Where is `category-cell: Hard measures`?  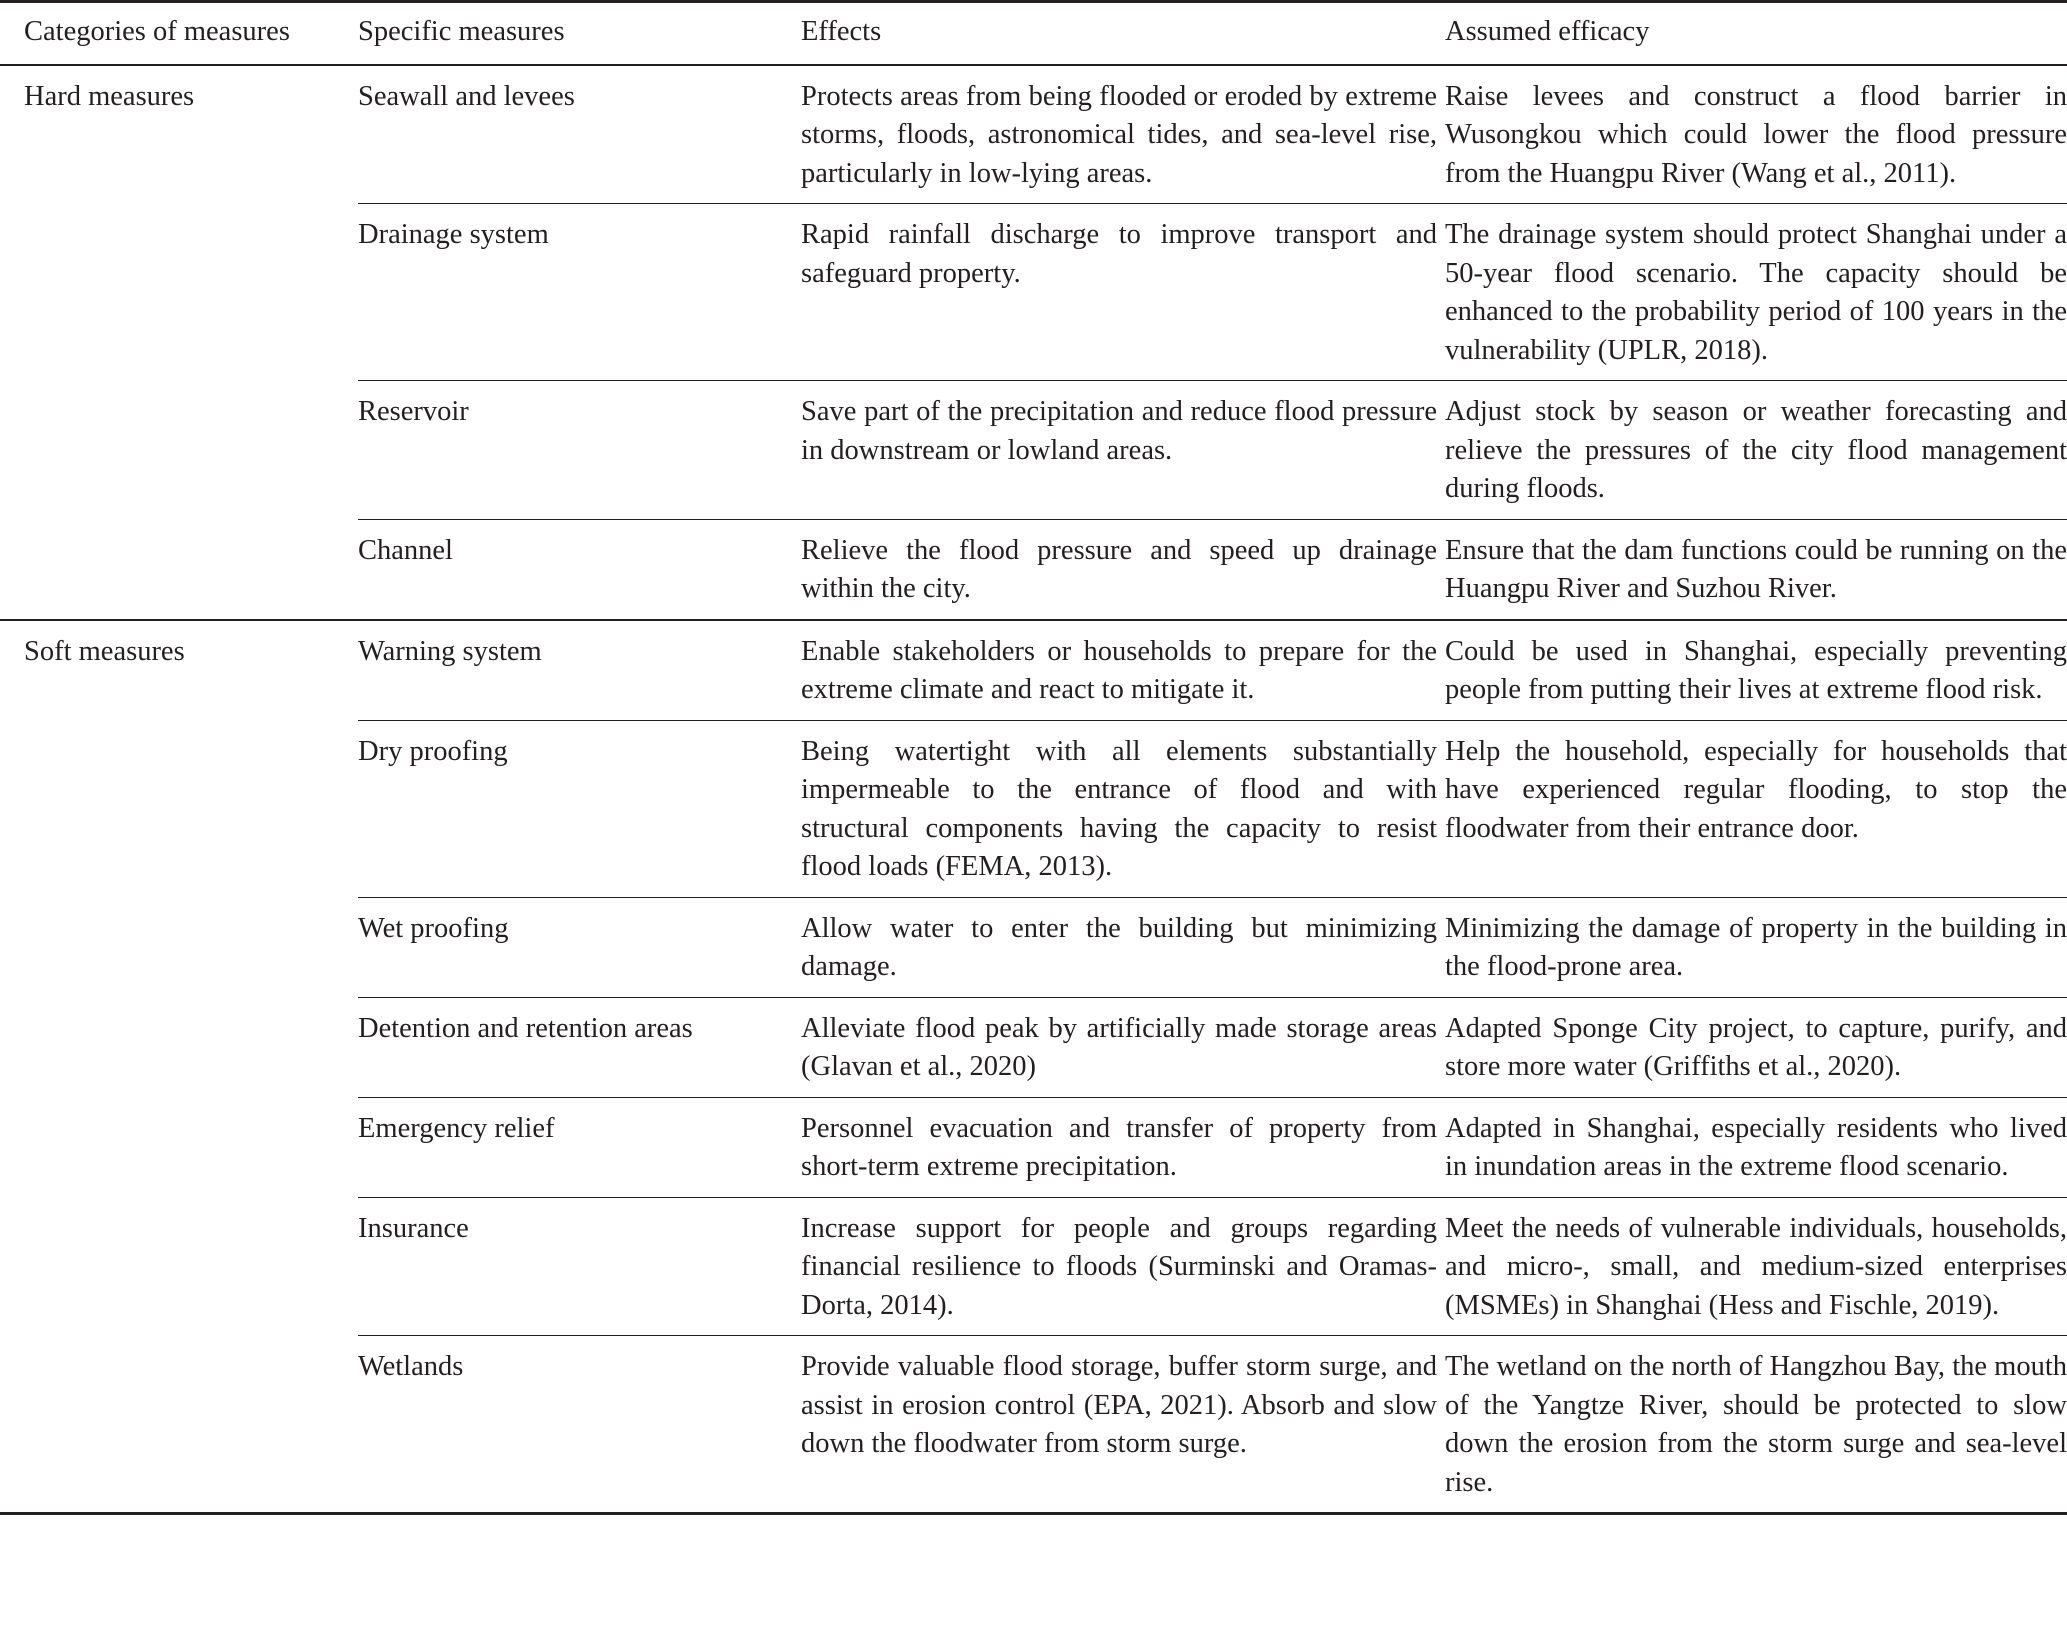
category-cell: Hard measures is located at coordinates (109, 96).